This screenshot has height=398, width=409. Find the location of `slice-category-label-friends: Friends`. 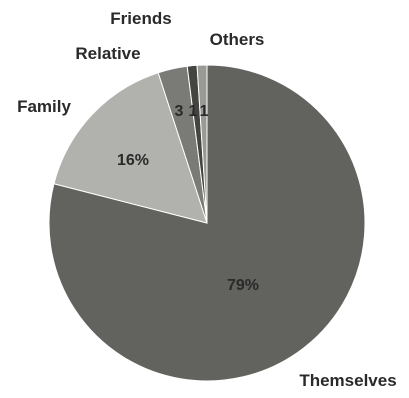

slice-category-label-friends: Friends is located at coordinates (140, 18).